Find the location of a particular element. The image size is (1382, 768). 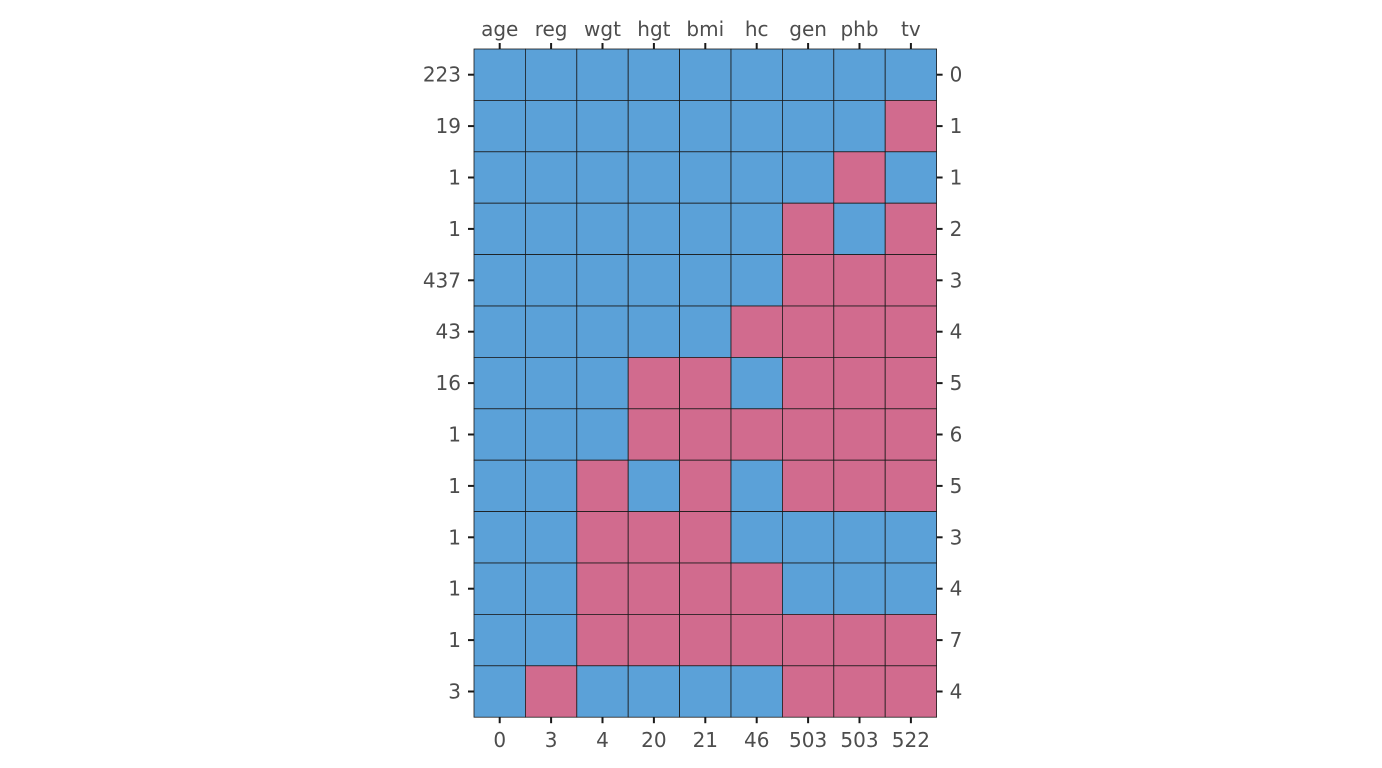

pattern-cell-r3-c1 is located at coordinates (551, 228).